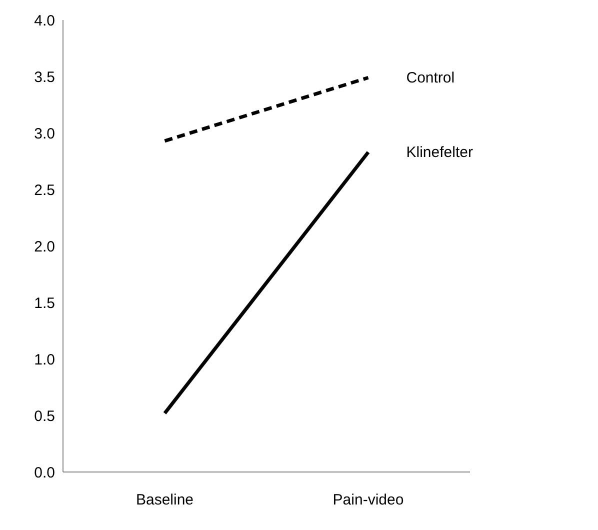 The height and width of the screenshot is (530, 598). What do you see at coordinates (165, 500) in the screenshot?
I see `x-tick-label: Baseline` at bounding box center [165, 500].